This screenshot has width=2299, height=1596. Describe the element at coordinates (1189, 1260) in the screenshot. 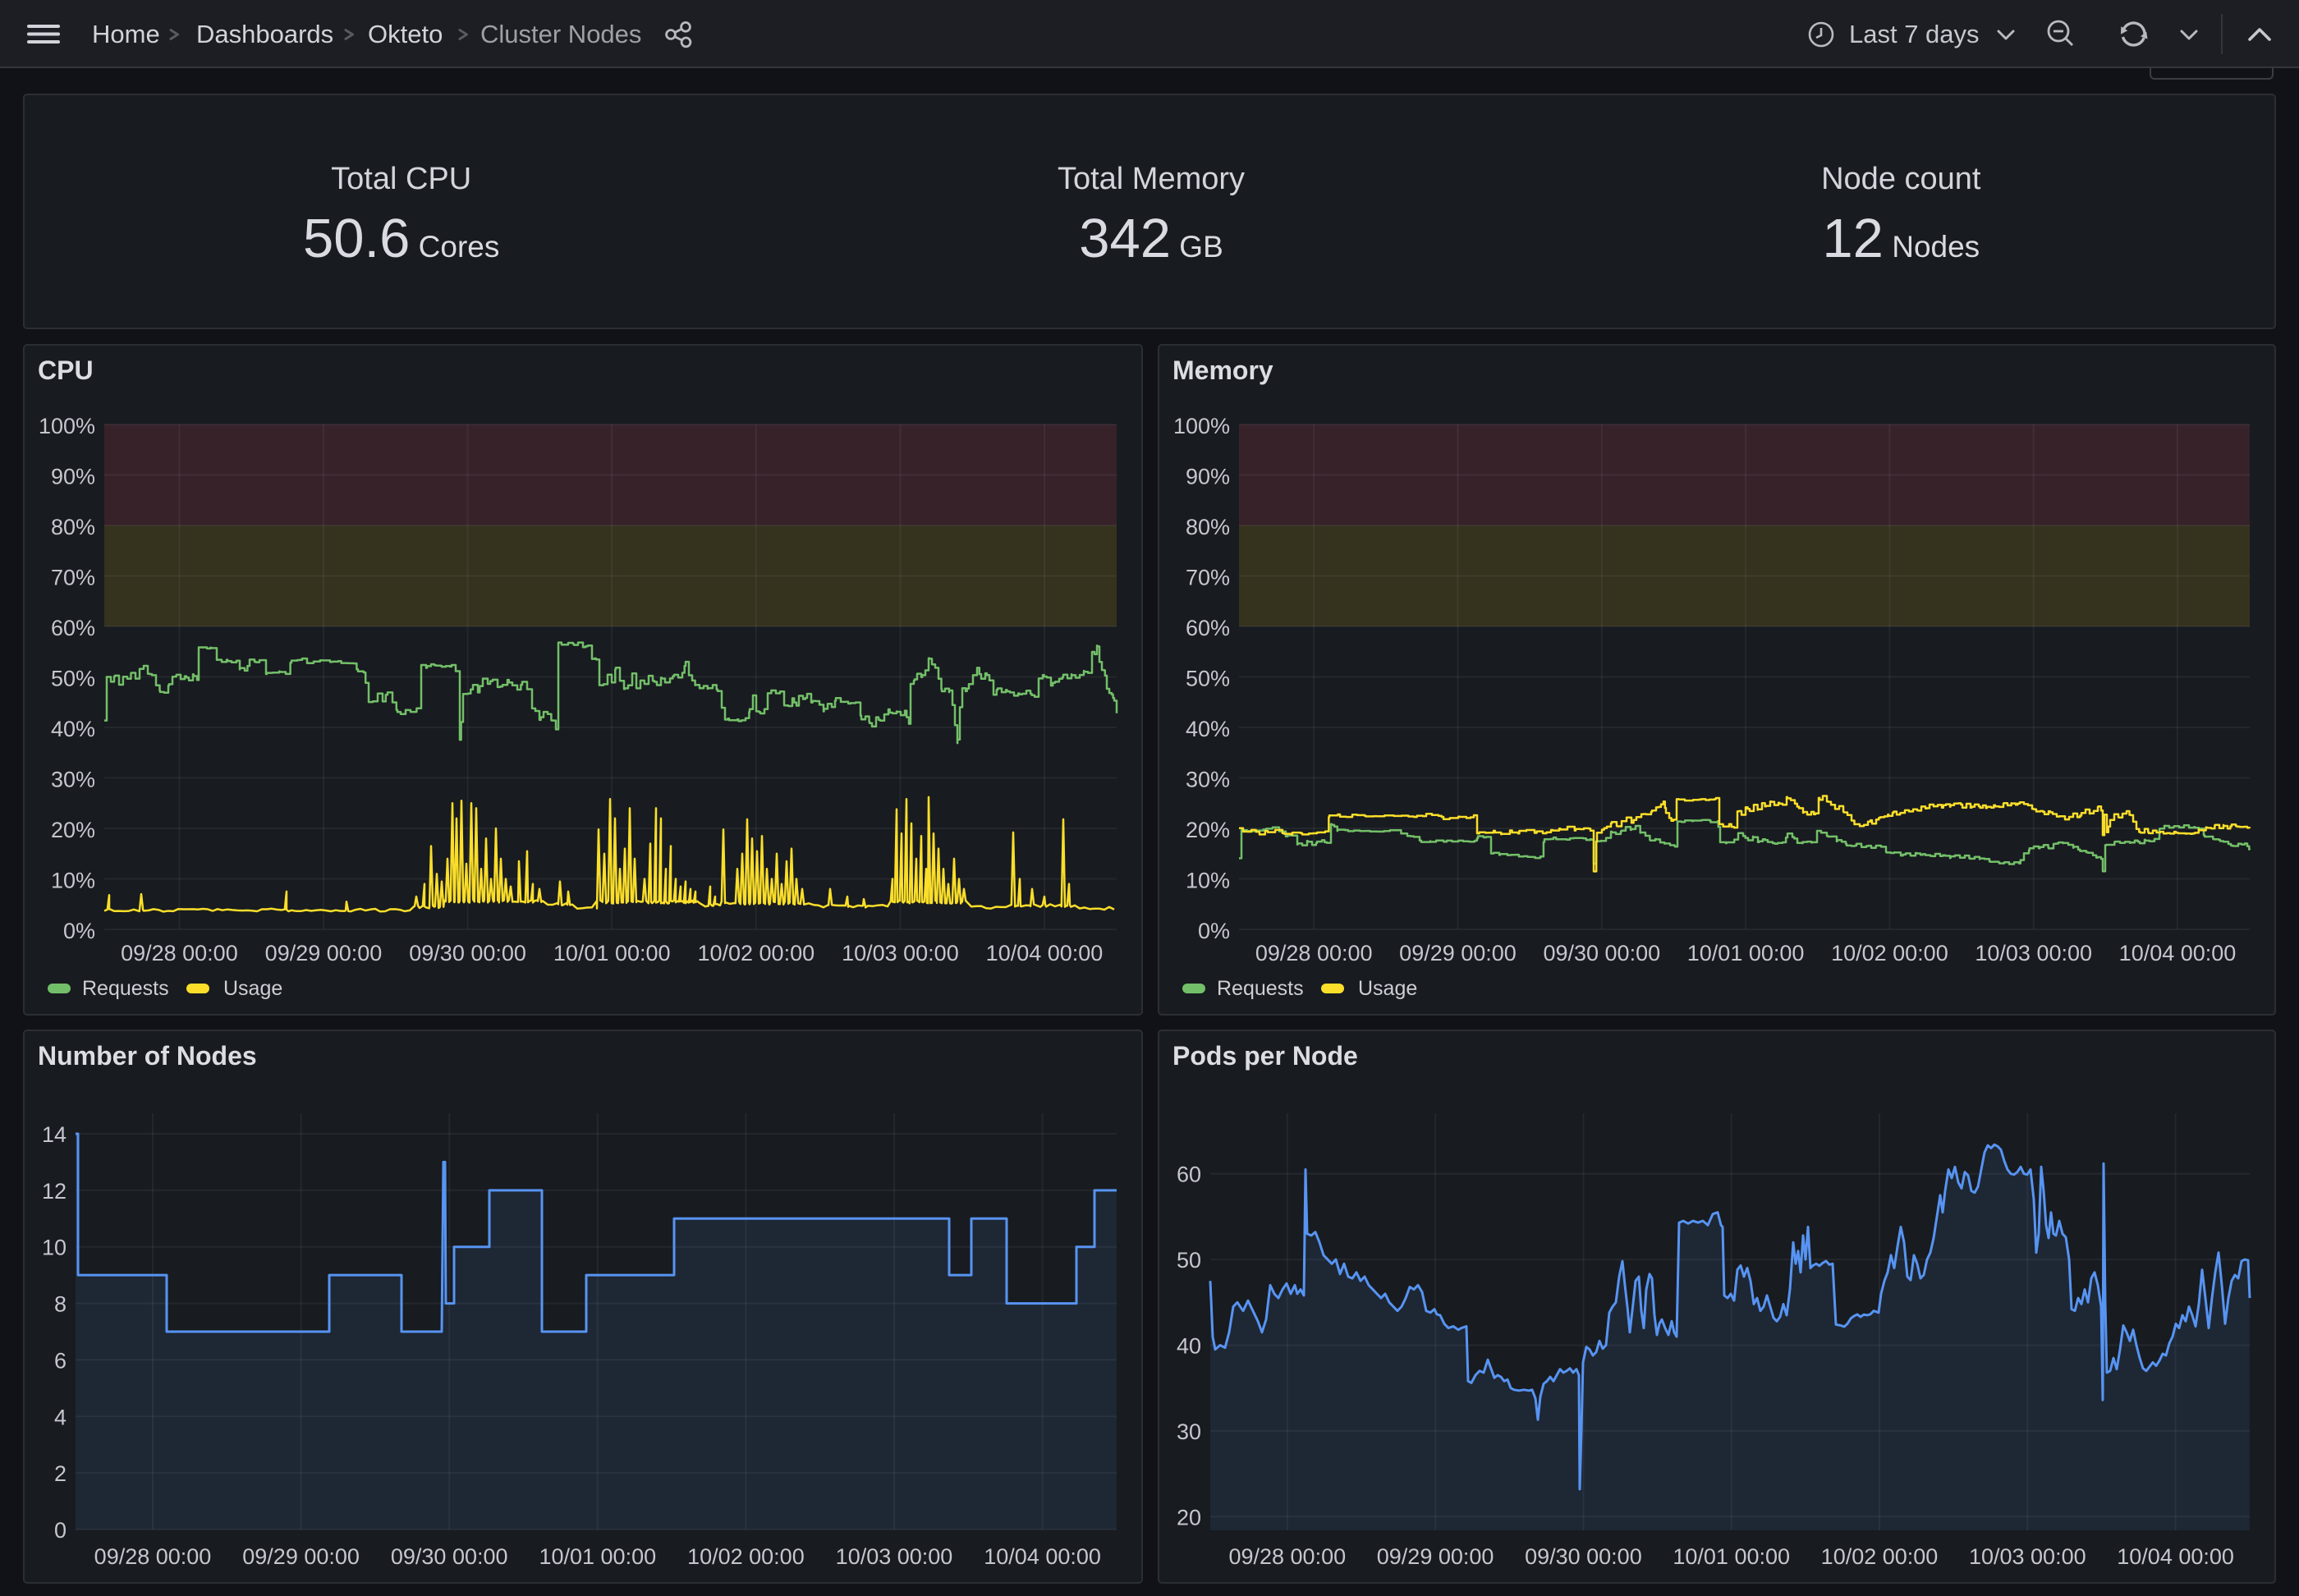

I see `svg-text: 50` at that location.